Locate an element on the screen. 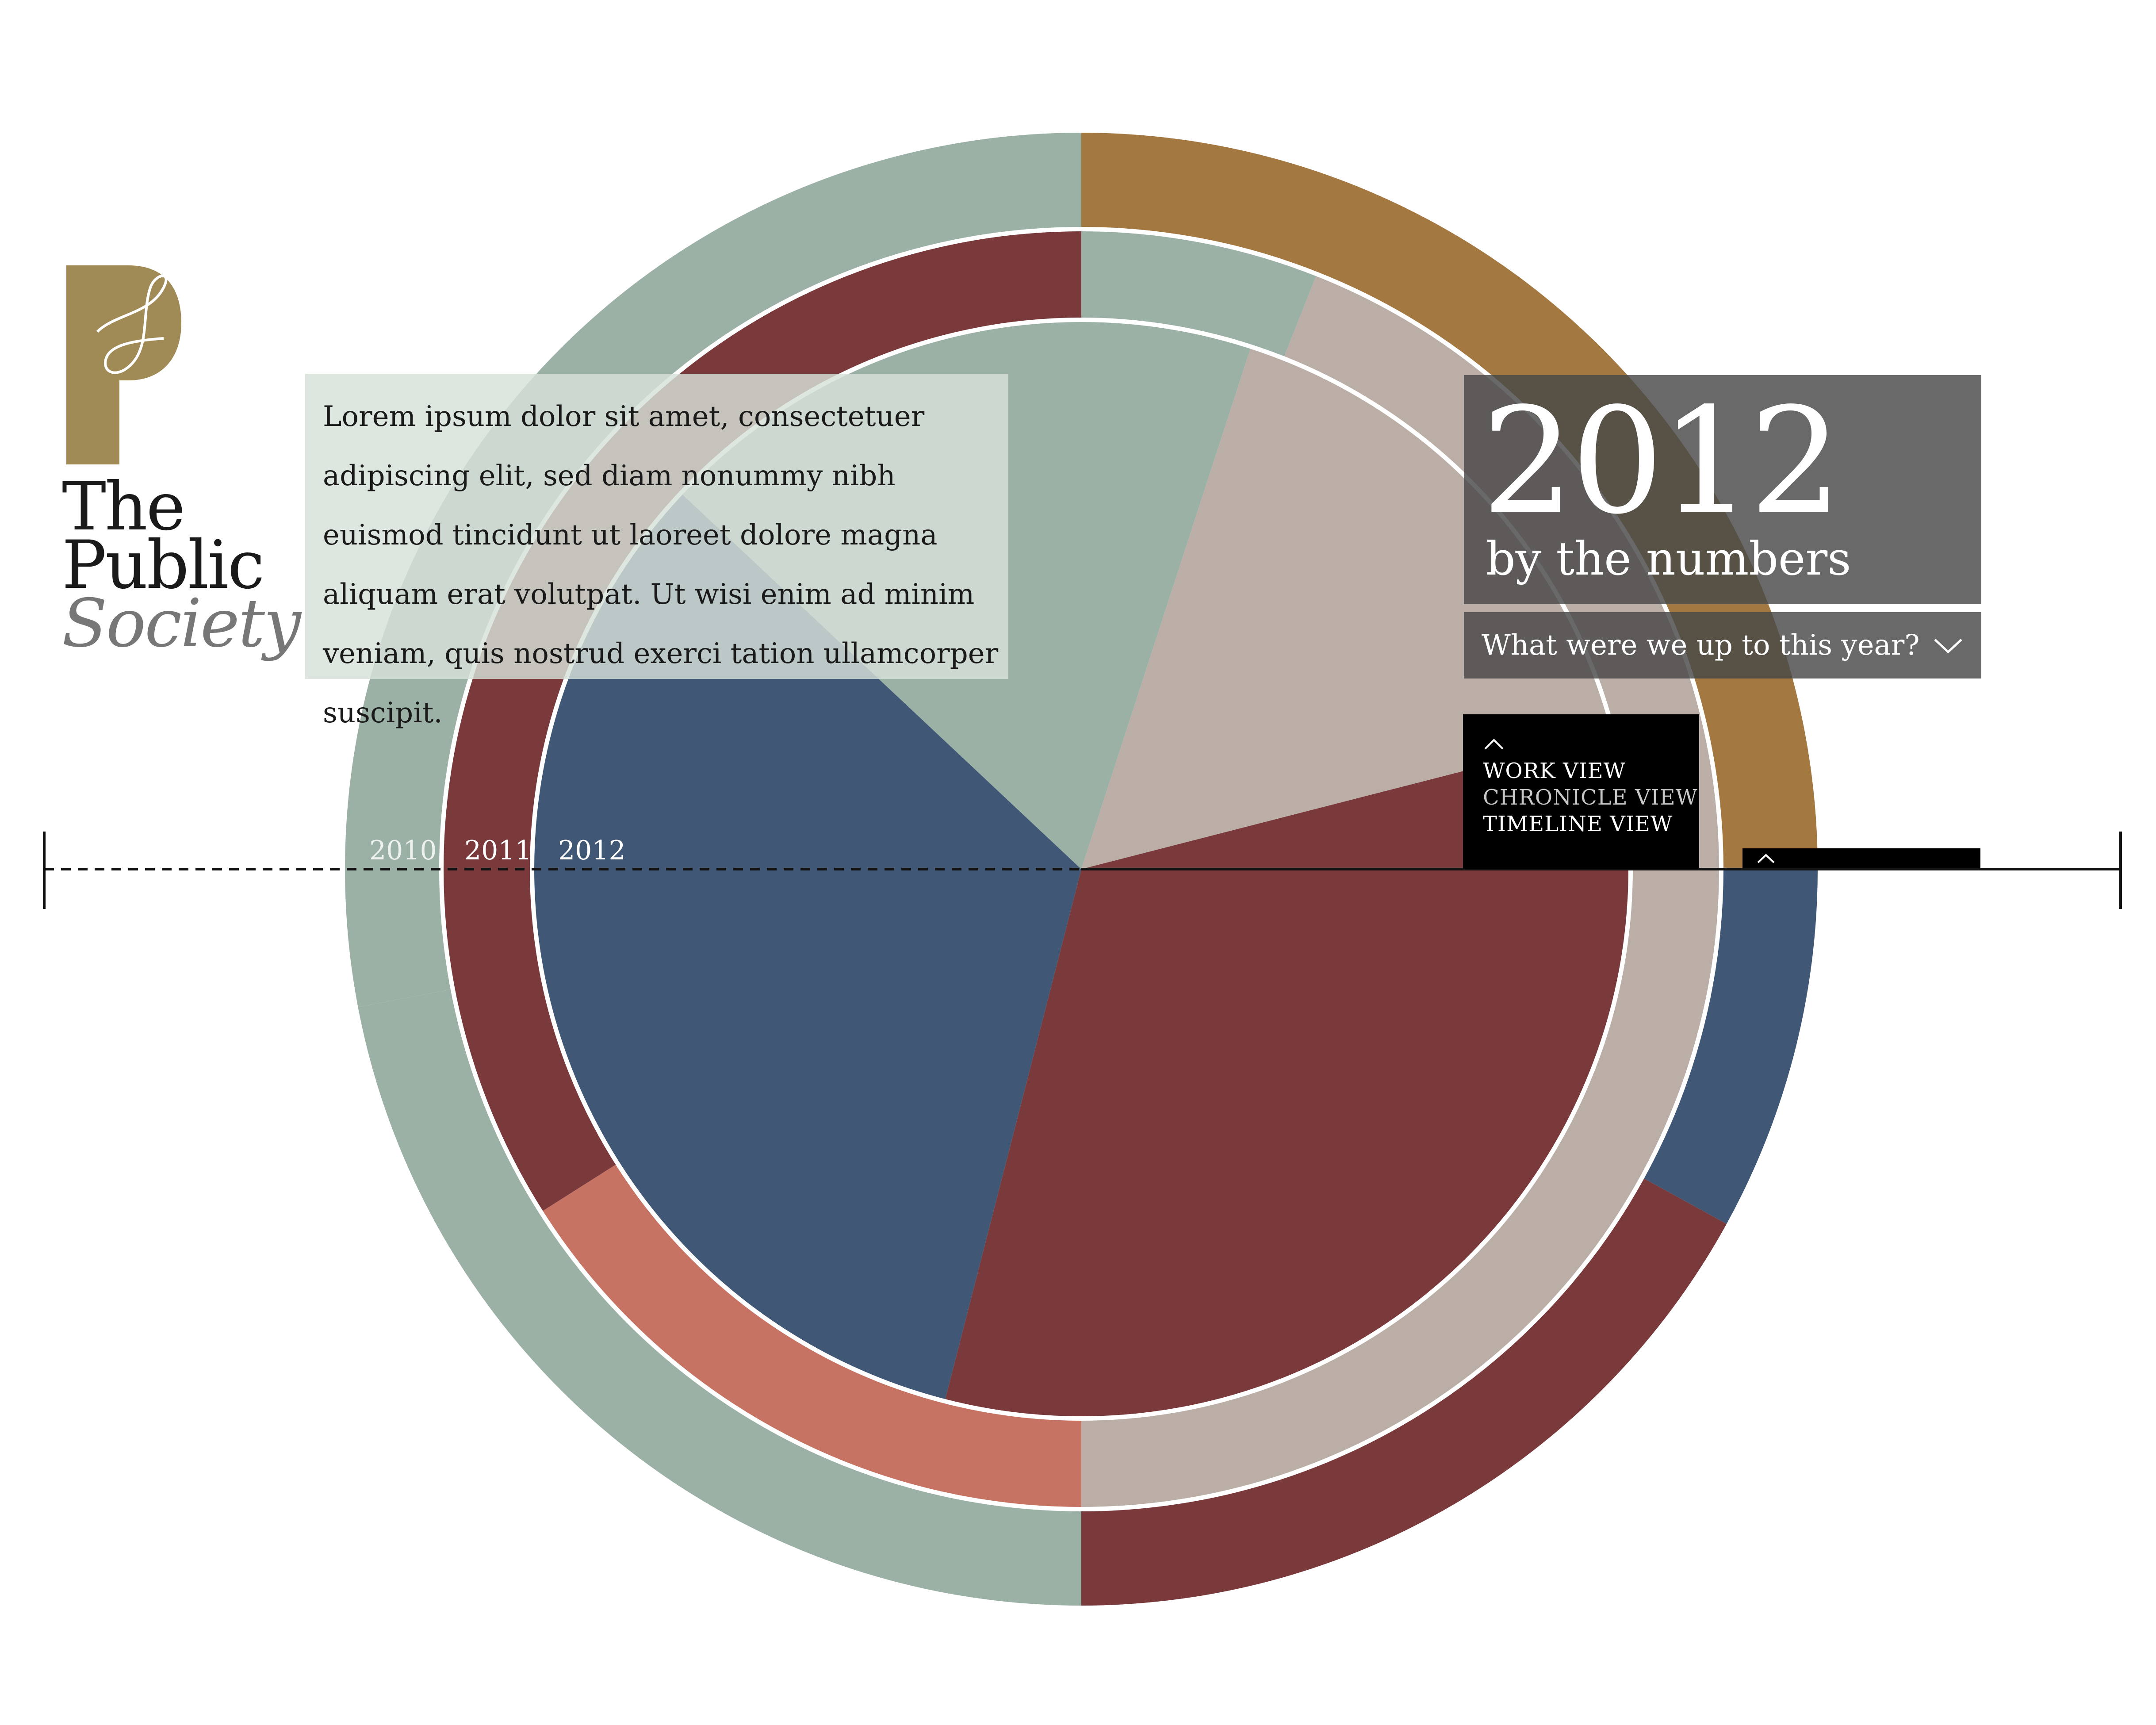 This screenshot has height=1725, width=2156. logo-s-flourish is located at coordinates (132, 324).